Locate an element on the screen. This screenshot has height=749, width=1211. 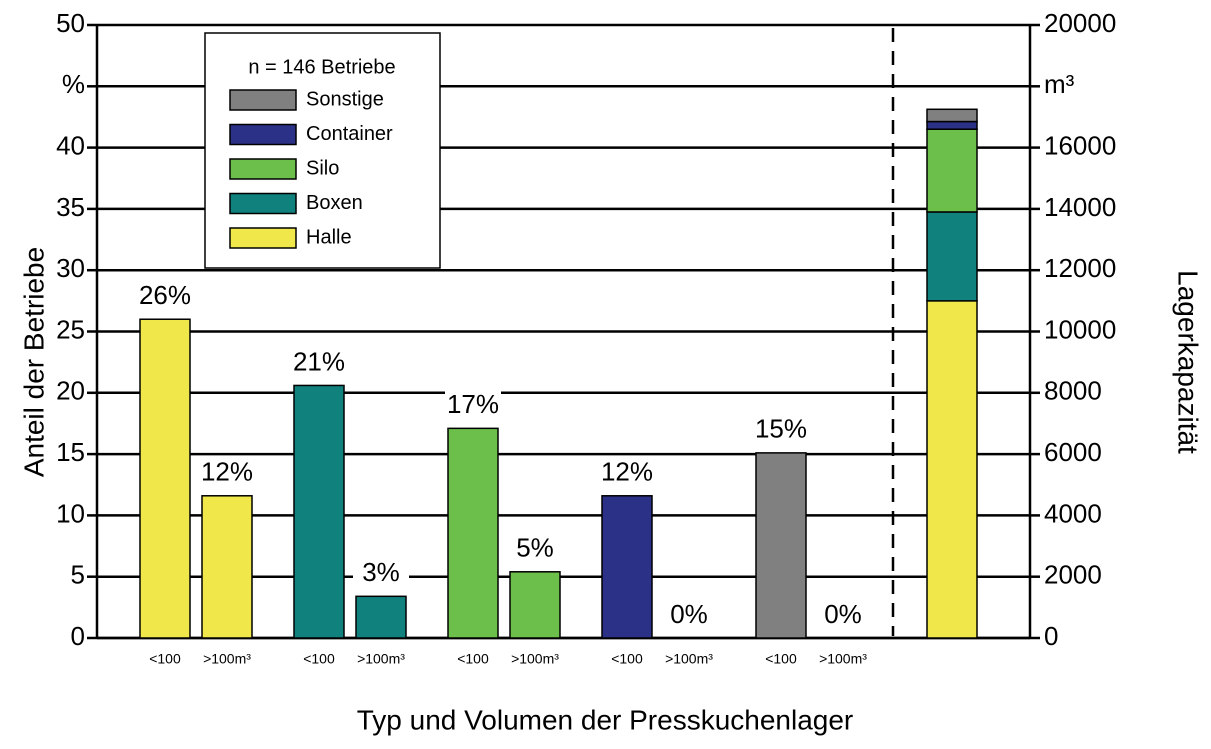
value-label: 17% is located at coordinates (473, 404).